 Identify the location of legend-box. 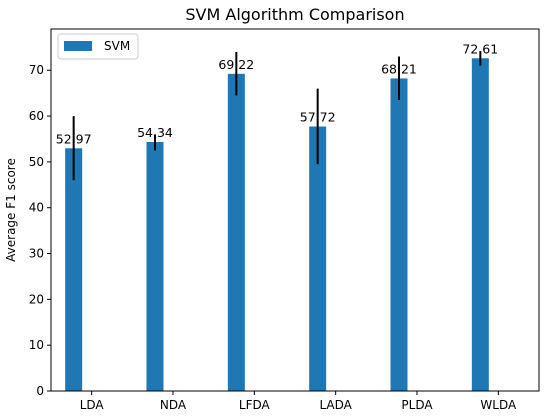
(98, 46).